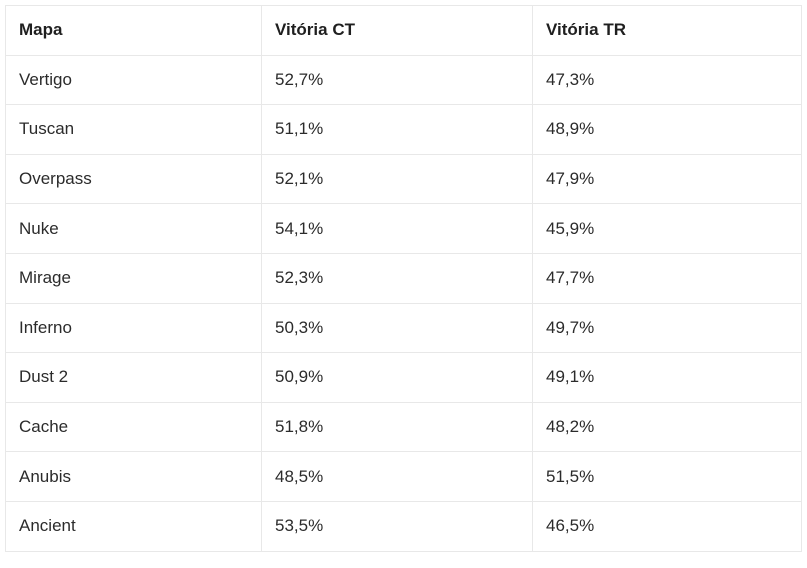 The width and height of the screenshot is (807, 568). What do you see at coordinates (397, 80) in the screenshot?
I see `ct-win-cell: 52,7%` at bounding box center [397, 80].